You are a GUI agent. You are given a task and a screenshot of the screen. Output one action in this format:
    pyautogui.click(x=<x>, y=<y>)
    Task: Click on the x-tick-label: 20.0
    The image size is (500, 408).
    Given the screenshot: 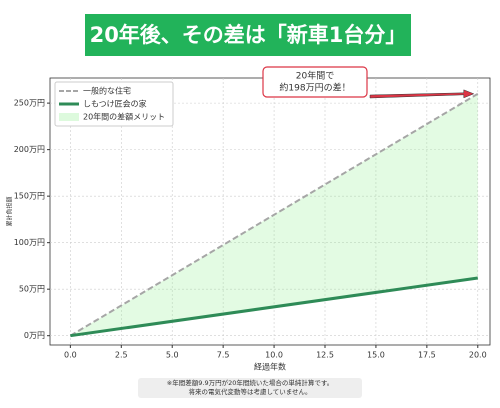 What is the action you would take?
    pyautogui.click(x=478, y=355)
    